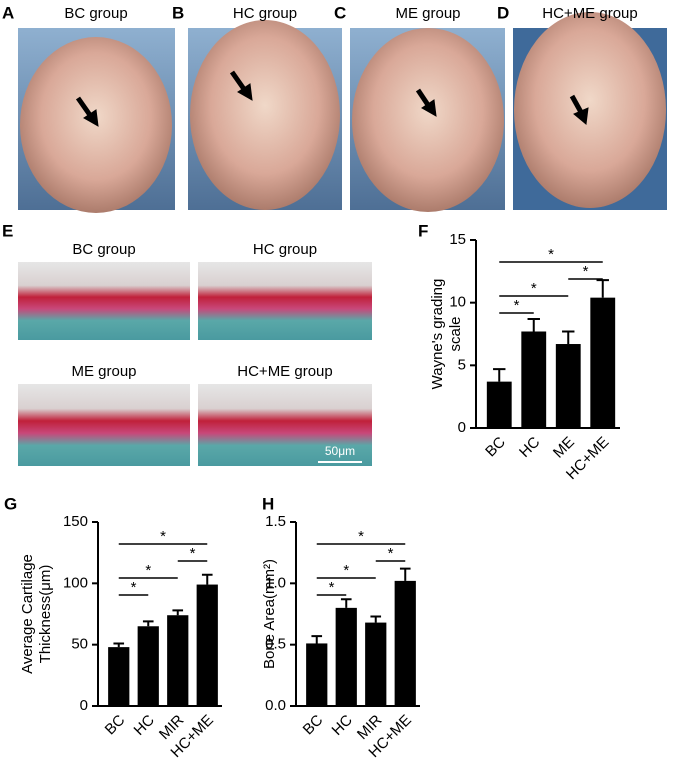 Image resolution: width=677 pixels, height=775 pixels. What do you see at coordinates (79, 644) in the screenshot?
I see `y-tick-label: 50` at bounding box center [79, 644].